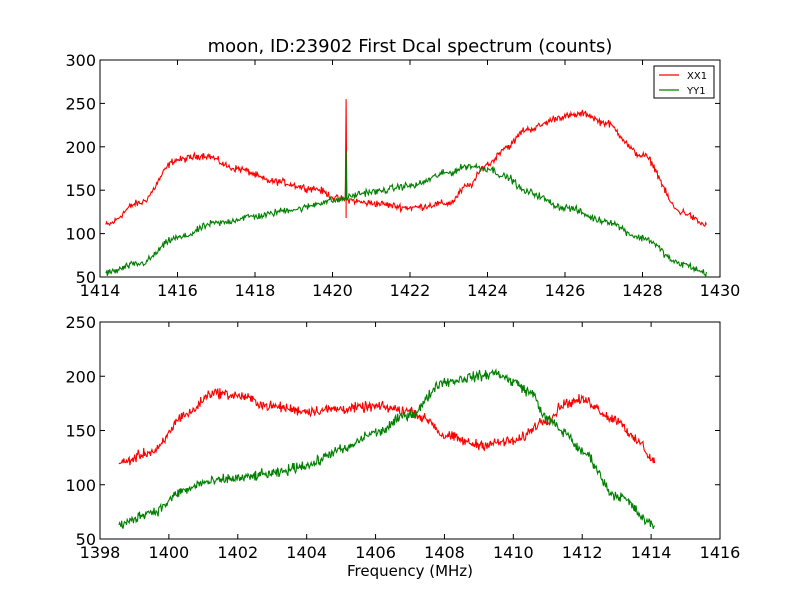  I want to click on top-y-tick-label: 100, so click(80, 234).